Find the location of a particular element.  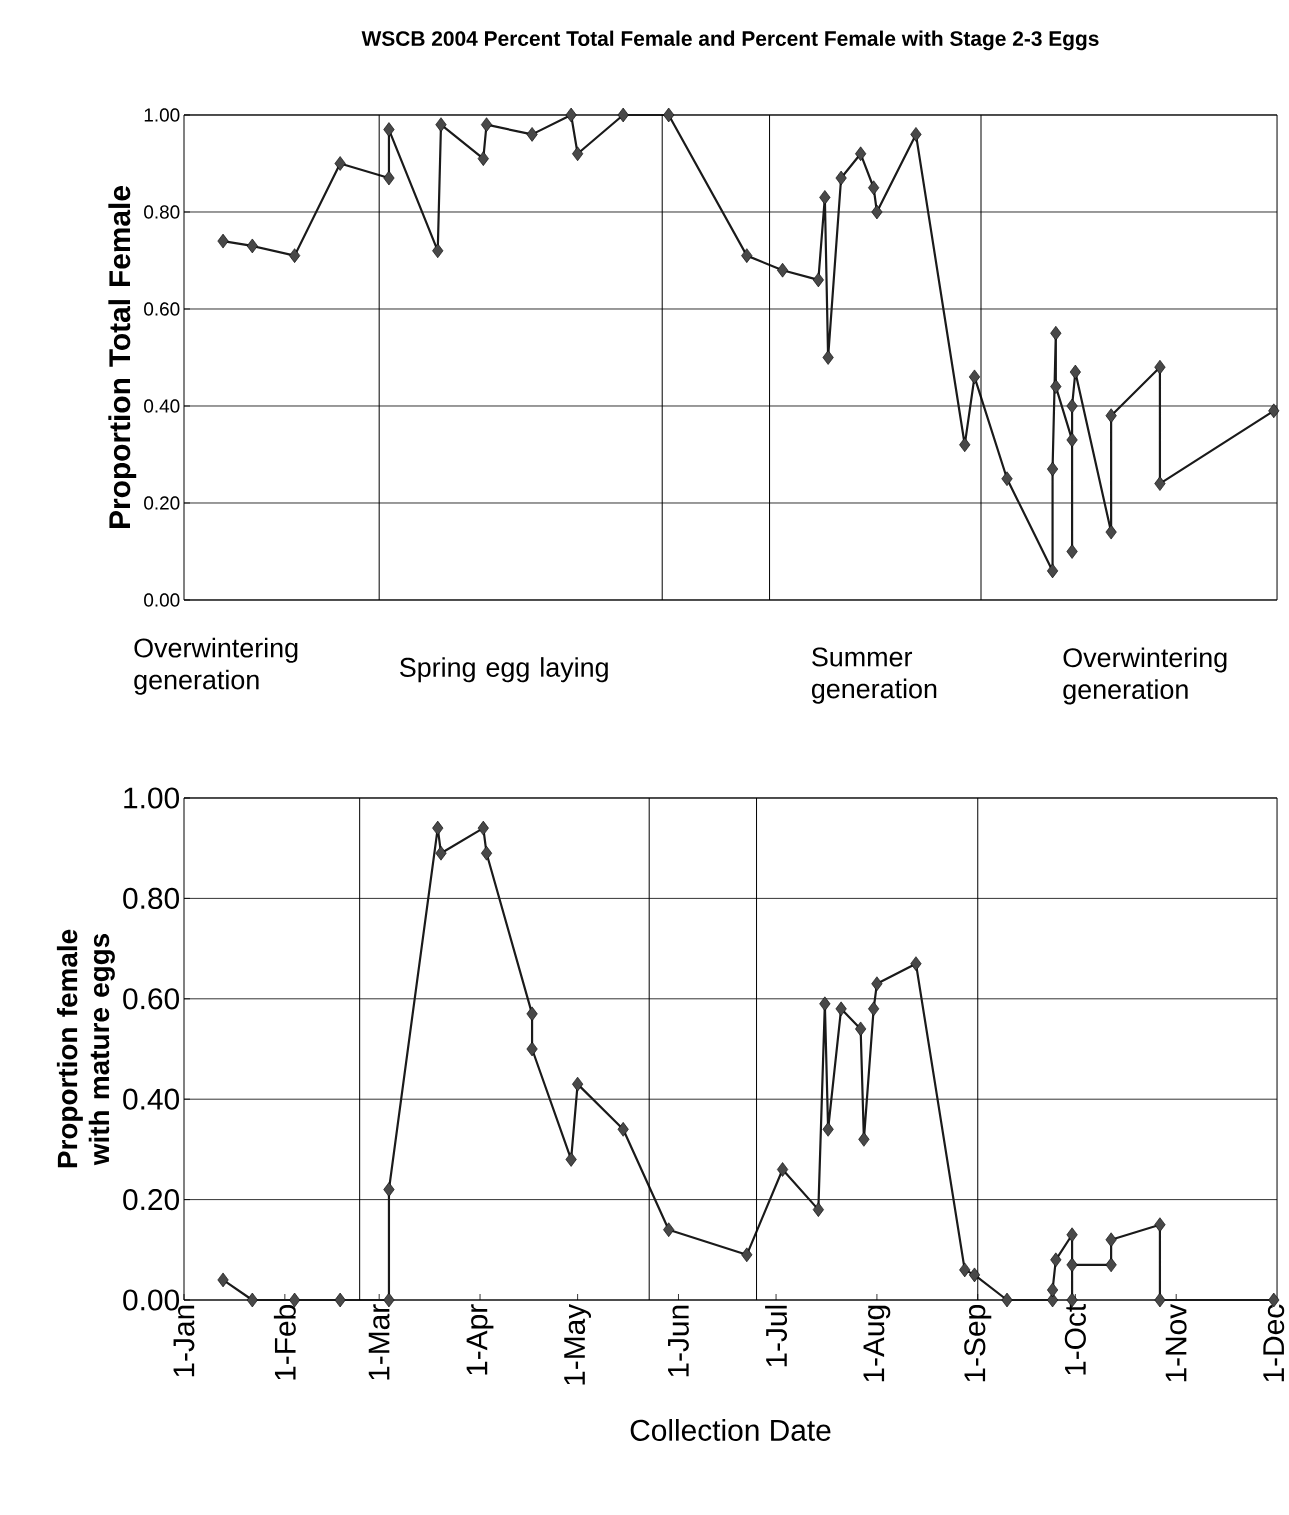

x-tick-label: 1-Nov is located at coordinates (1176, 1342).